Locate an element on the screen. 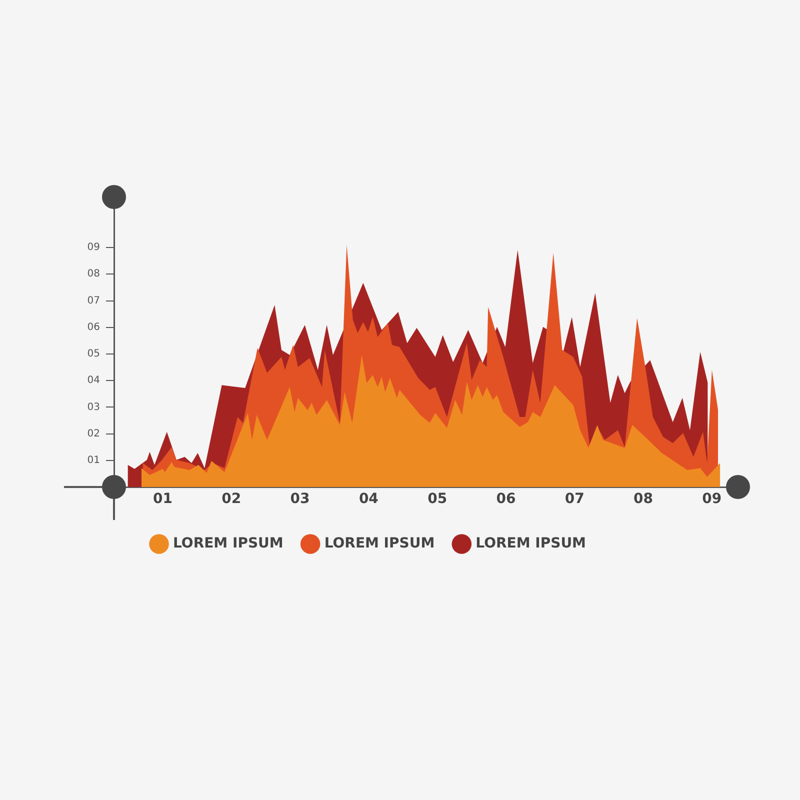 Image resolution: width=800 pixels, height=800 pixels. y-tick-label: 09 is located at coordinates (93, 248).